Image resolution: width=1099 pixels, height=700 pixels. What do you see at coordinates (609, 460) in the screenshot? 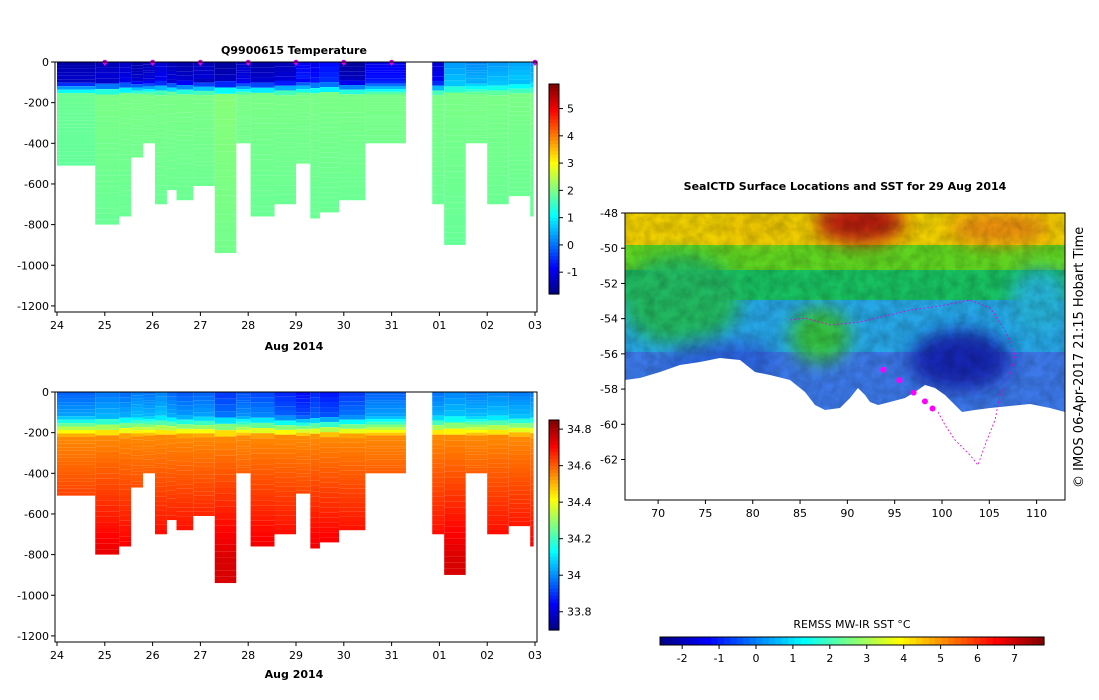
I see `map-y-tick-label: -62` at bounding box center [609, 460].